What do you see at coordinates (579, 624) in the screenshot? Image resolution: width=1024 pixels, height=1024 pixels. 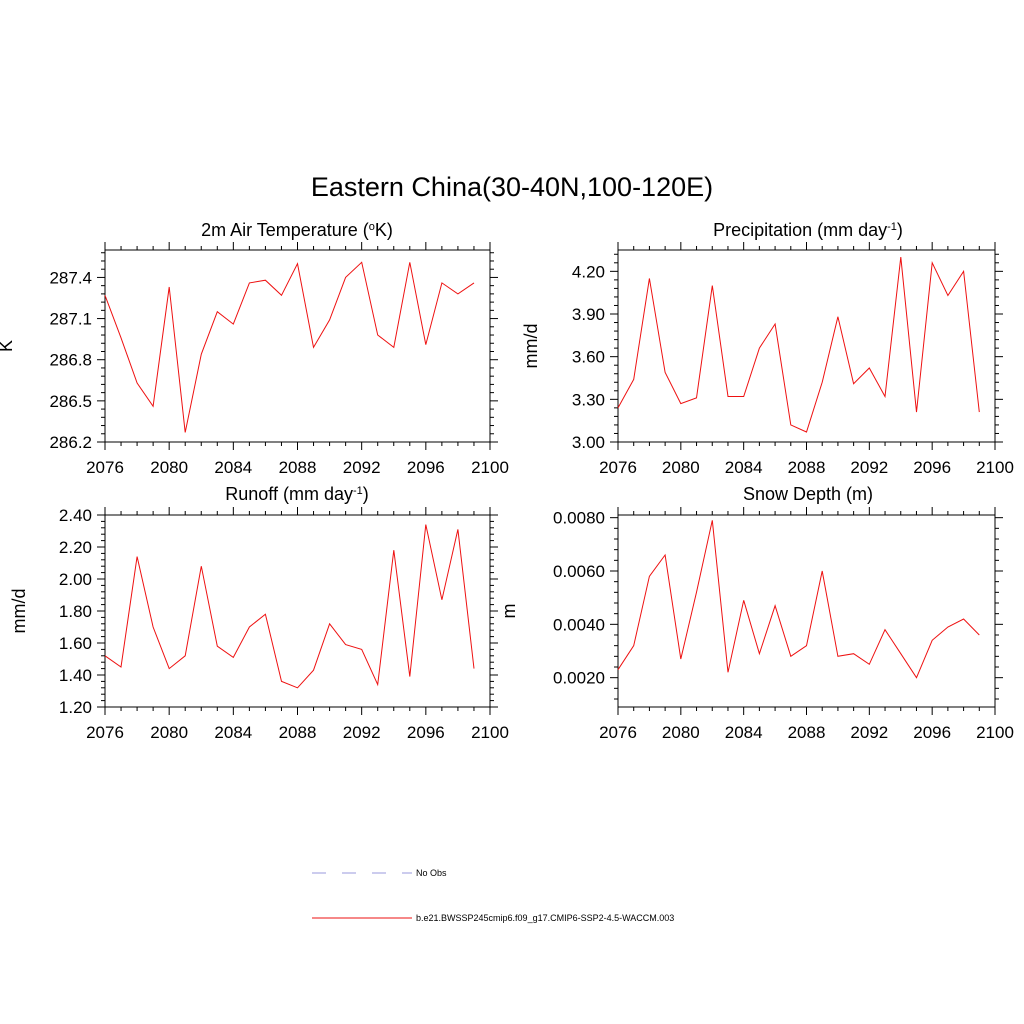 I see `snow-depth-y-tick-label: 0.0040` at bounding box center [579, 624].